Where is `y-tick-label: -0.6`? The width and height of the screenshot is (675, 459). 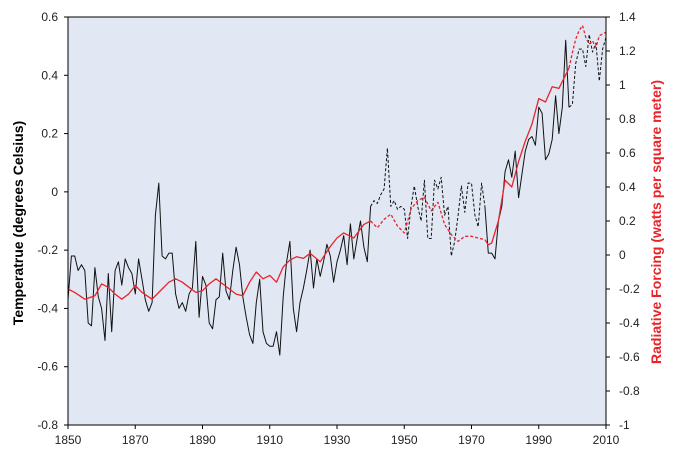
y-tick-label: -0.6 is located at coordinates (47, 367).